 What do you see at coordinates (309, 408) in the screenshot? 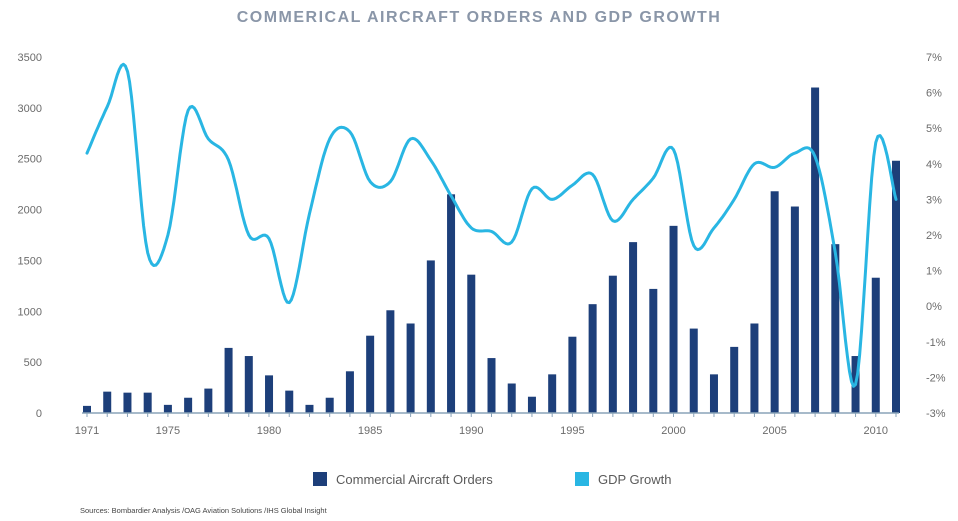
I see `bar-1982` at bounding box center [309, 408].